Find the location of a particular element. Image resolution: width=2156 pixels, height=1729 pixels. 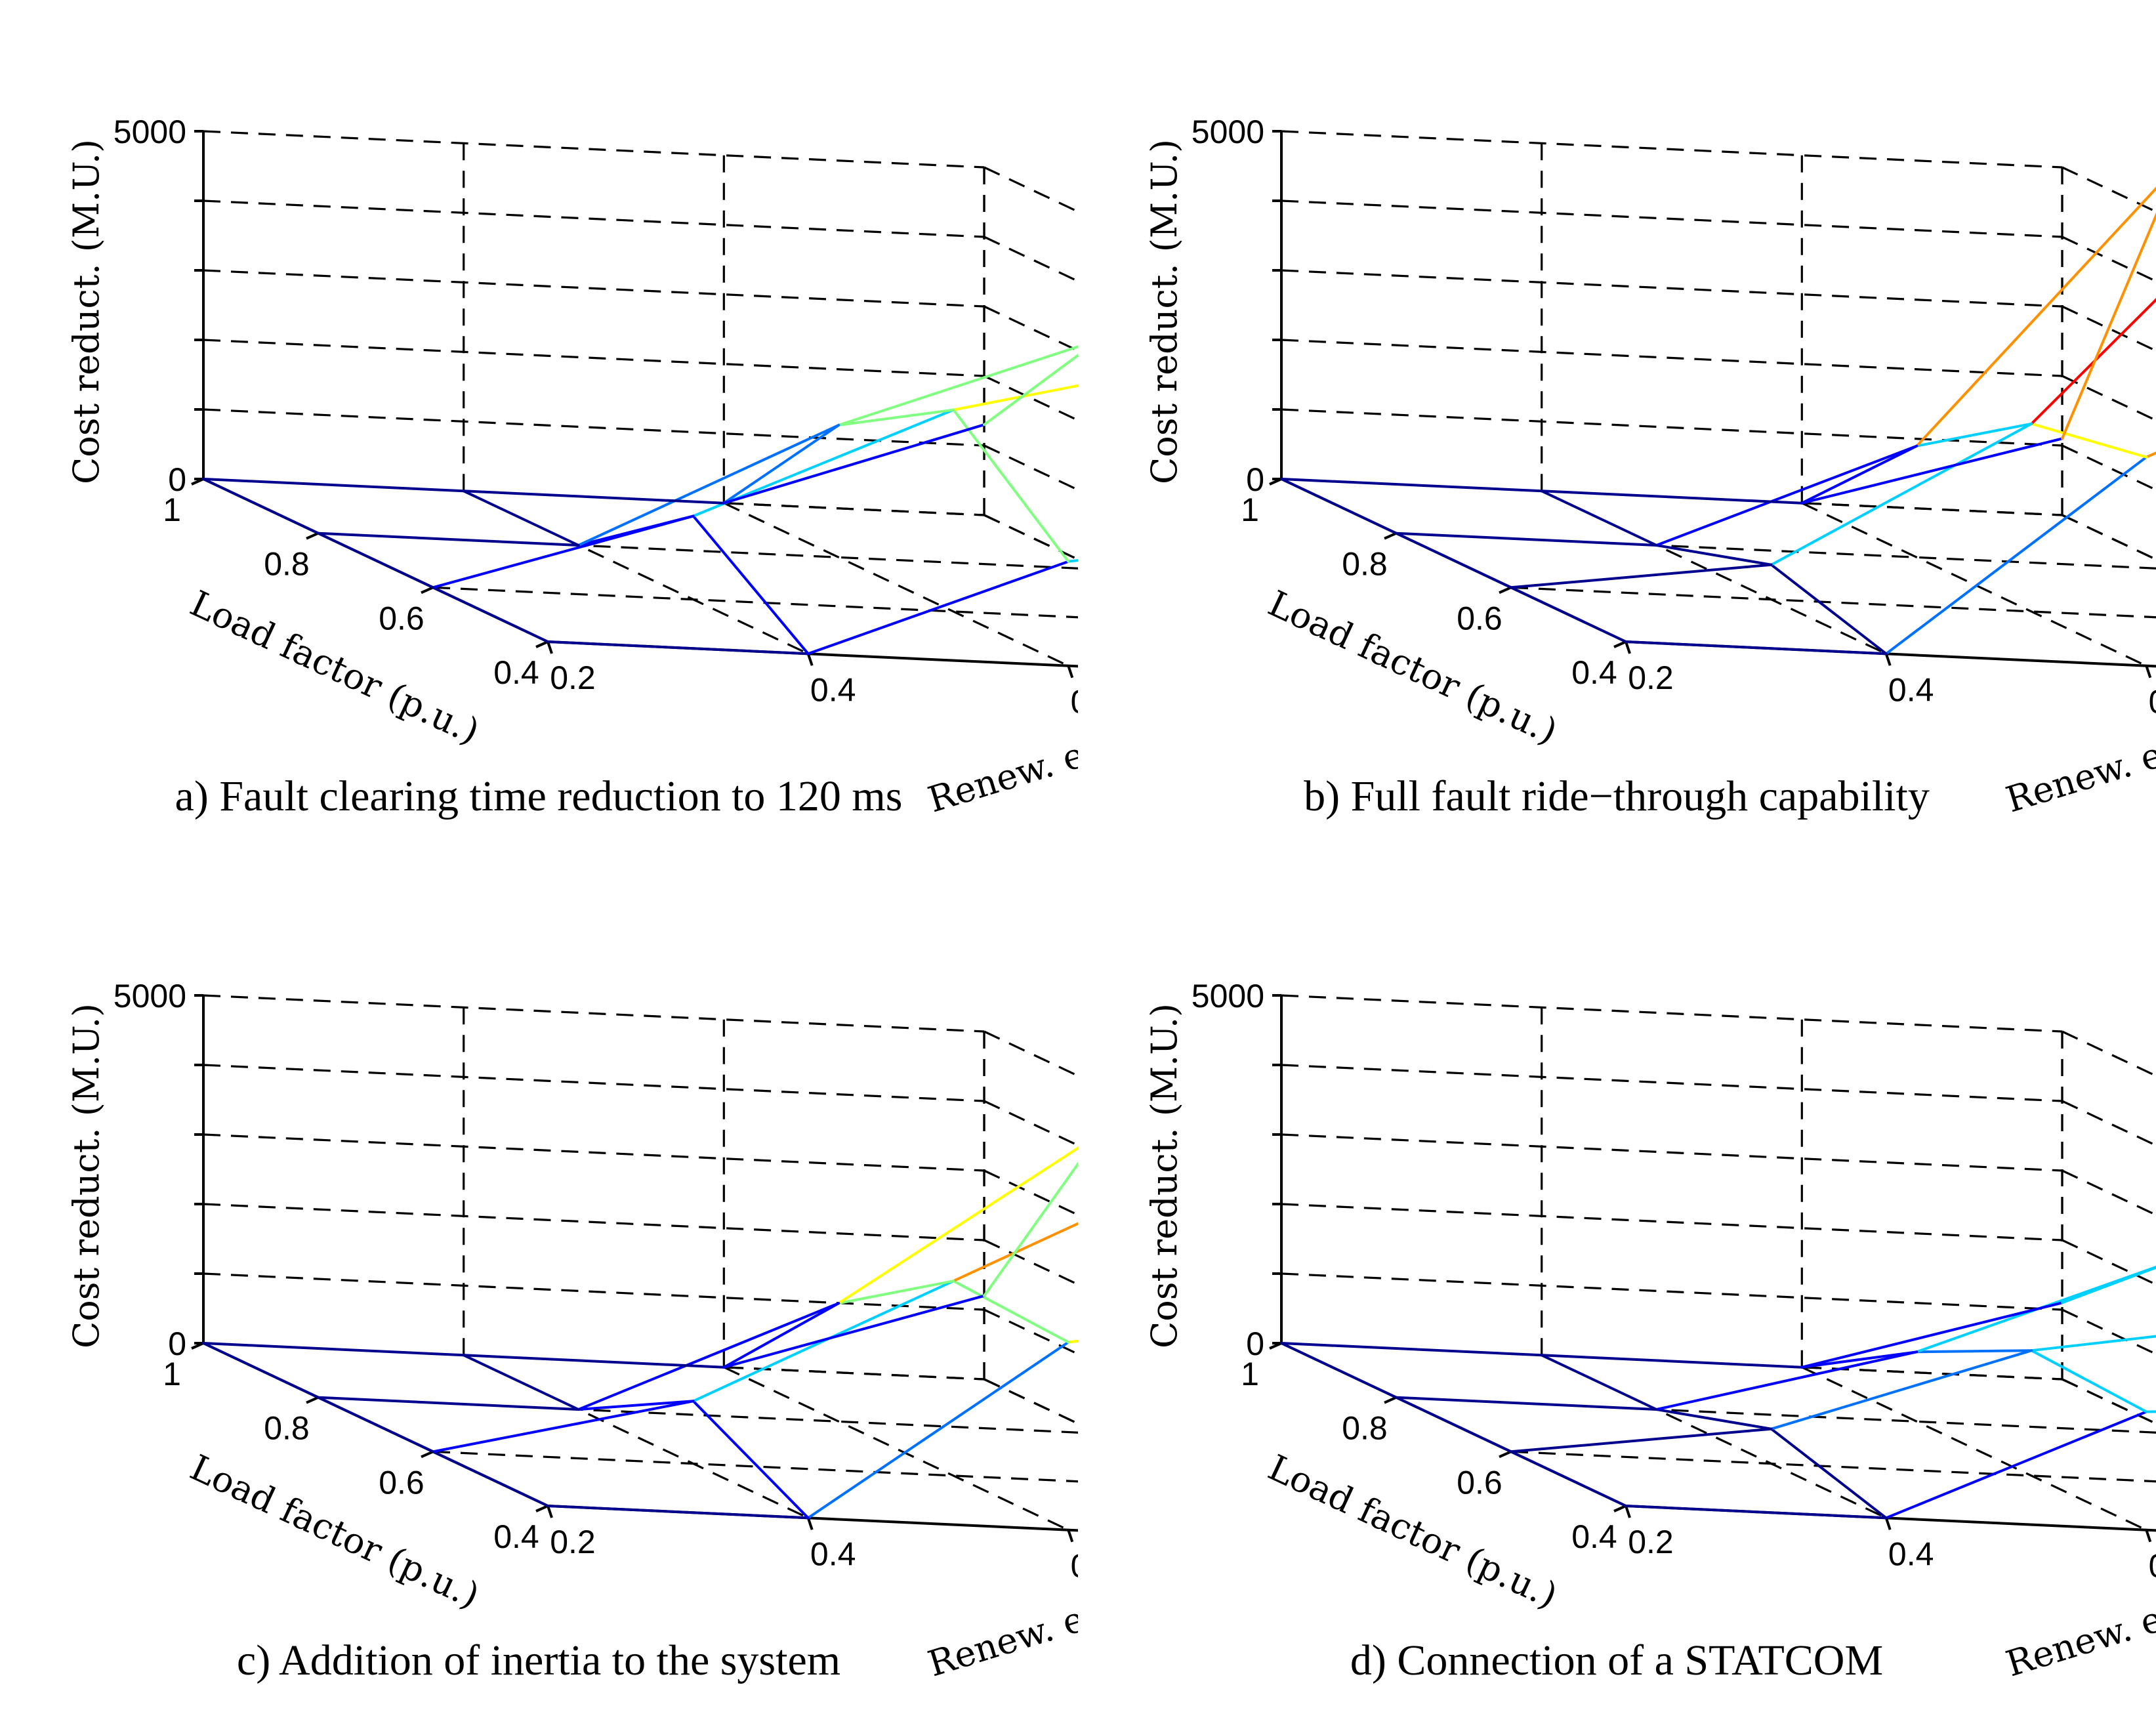

y-tick-label: 0.8 is located at coordinates (1365, 564).